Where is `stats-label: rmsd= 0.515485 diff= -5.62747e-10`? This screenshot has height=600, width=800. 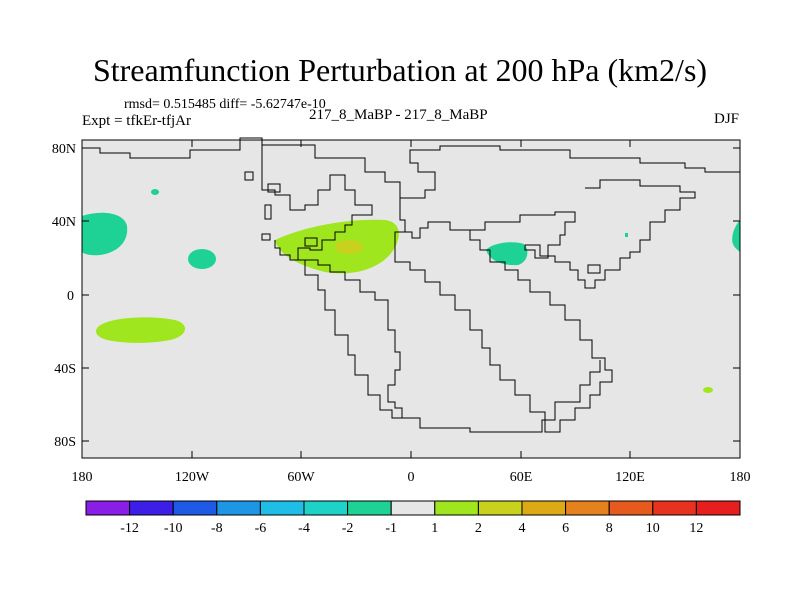 stats-label: rmsd= 0.515485 diff= -5.62747e-10 is located at coordinates (225, 104).